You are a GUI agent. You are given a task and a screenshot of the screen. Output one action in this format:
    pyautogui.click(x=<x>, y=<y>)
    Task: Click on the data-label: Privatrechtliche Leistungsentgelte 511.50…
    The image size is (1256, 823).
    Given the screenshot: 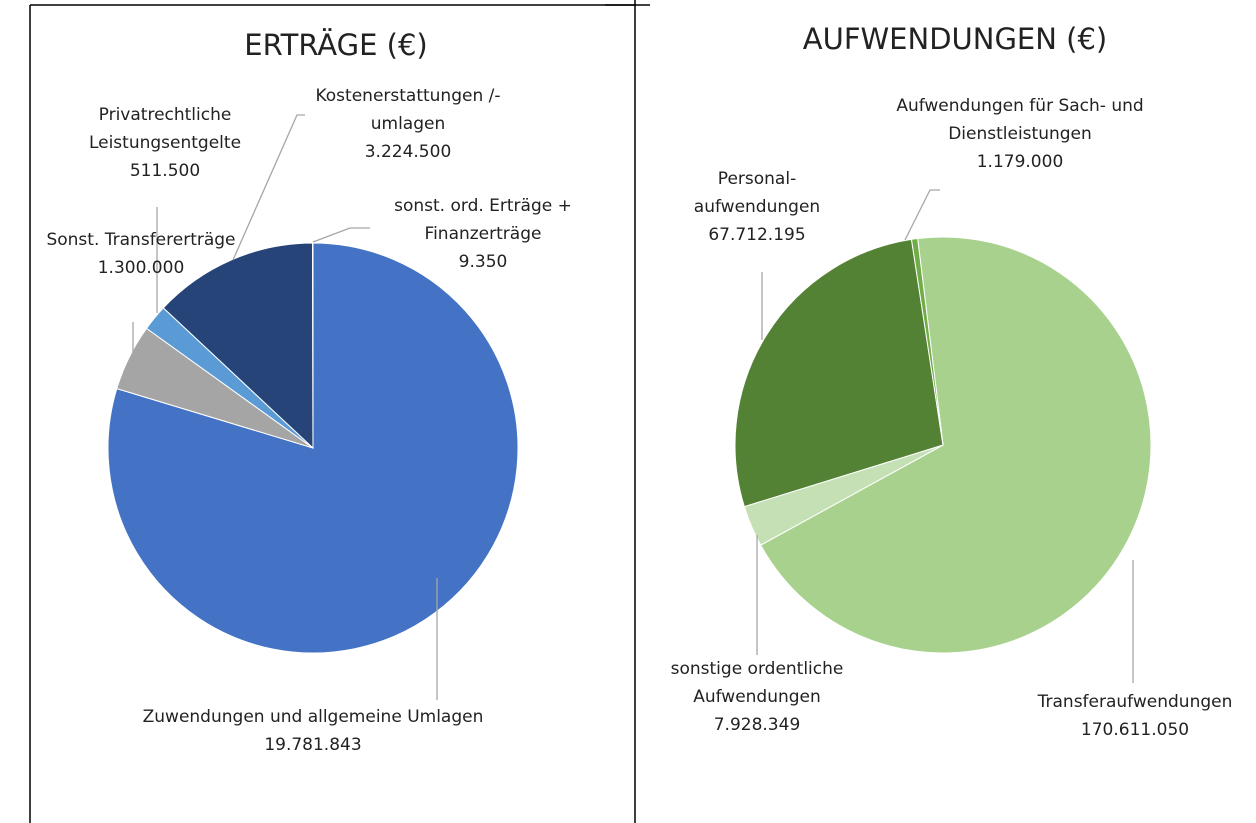 What is the action you would take?
    pyautogui.click(x=165, y=143)
    